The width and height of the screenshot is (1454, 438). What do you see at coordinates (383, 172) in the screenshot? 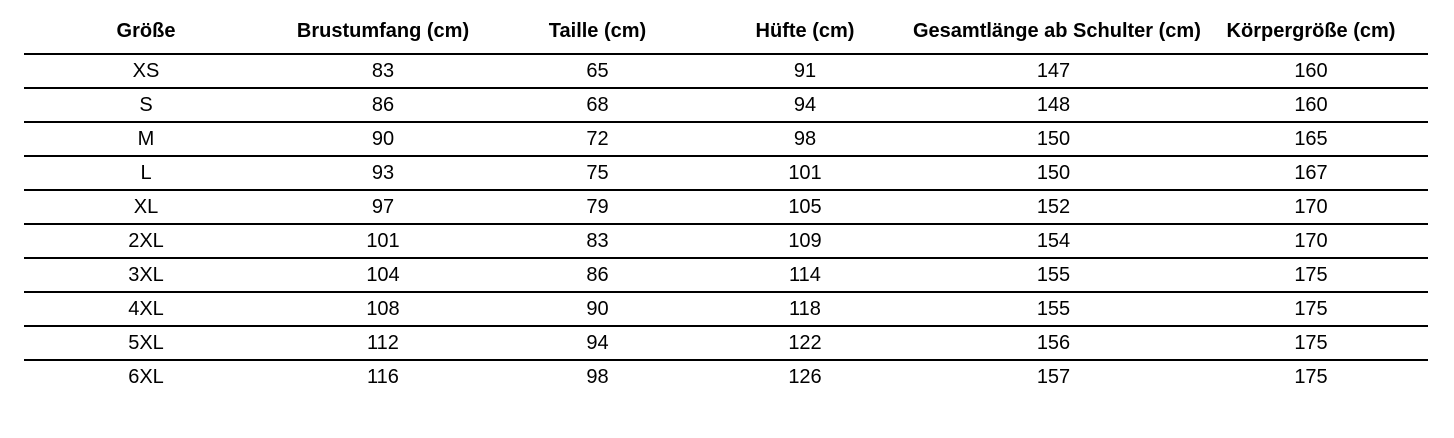
I see `measurement-cell: 93` at bounding box center [383, 172].